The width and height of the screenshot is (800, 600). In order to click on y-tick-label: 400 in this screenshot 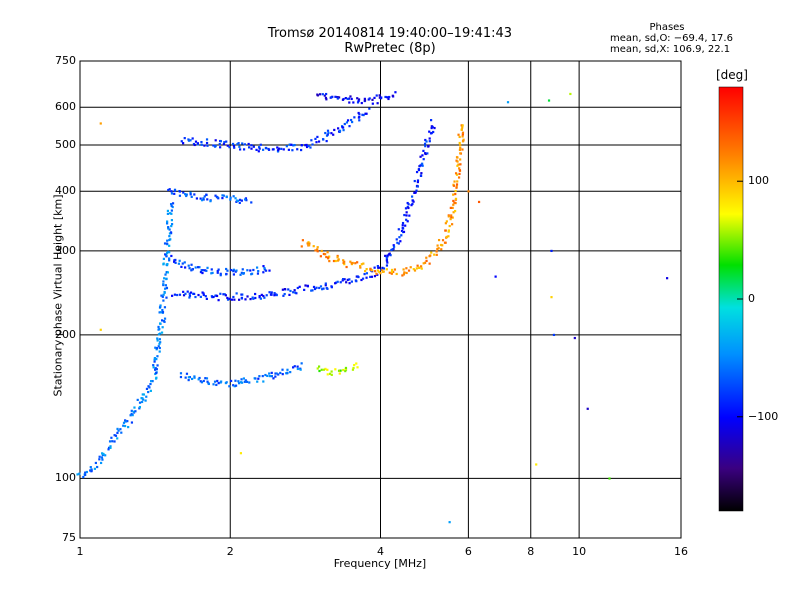, I will do `click(65, 191)`.